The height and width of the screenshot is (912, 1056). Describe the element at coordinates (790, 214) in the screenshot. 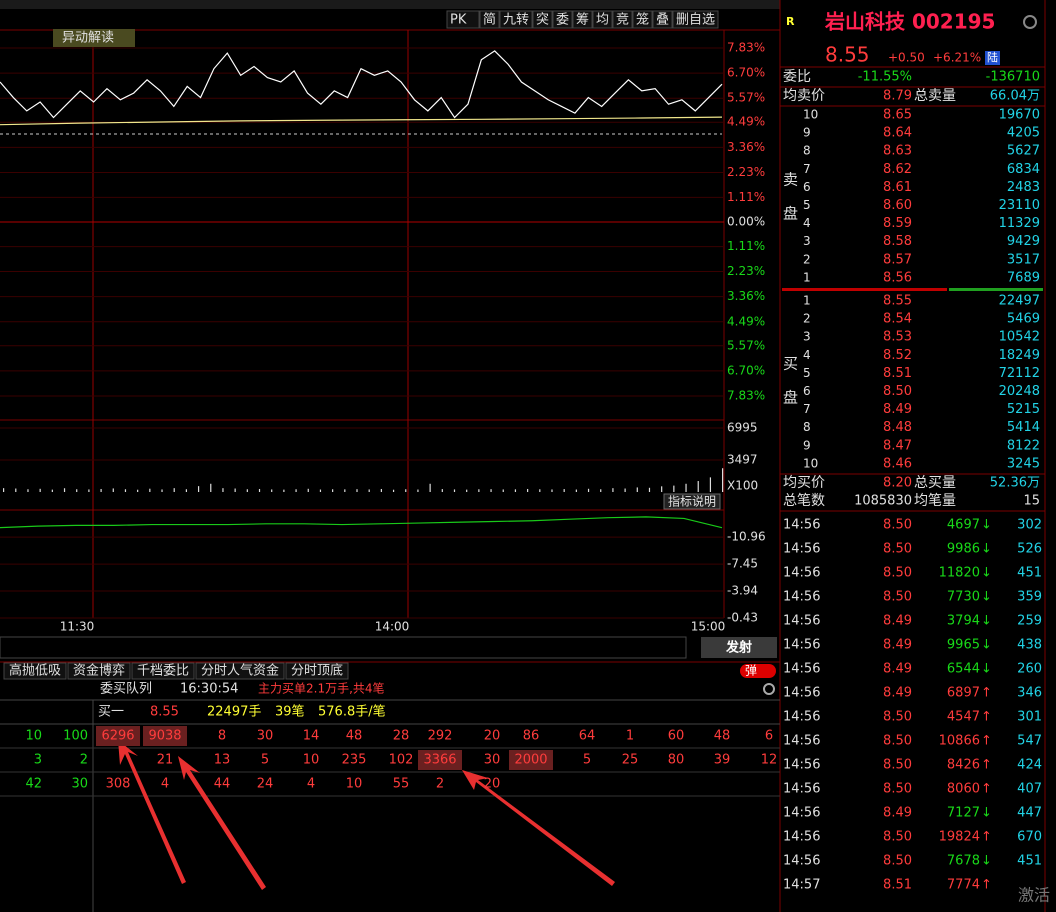

I see `side-label: 盘` at that location.